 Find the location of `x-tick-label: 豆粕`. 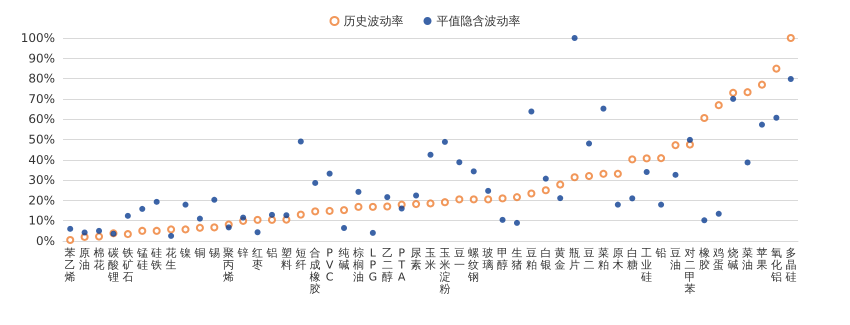

x-tick-label: 豆粕 is located at coordinates (531, 259).